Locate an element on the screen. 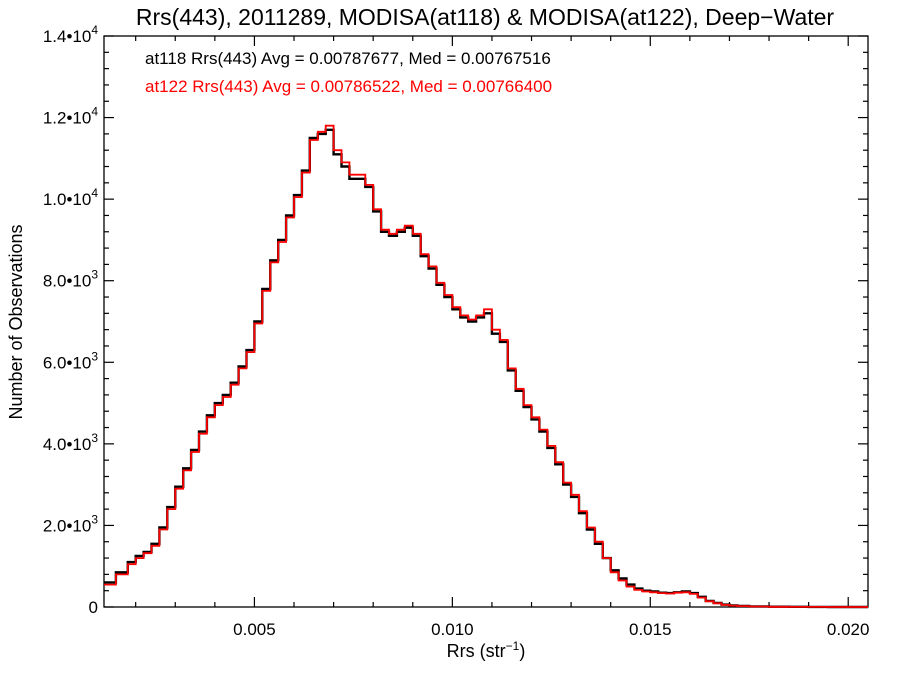 The height and width of the screenshot is (675, 900). y-tick-label: 1.0•104 is located at coordinates (71, 197).